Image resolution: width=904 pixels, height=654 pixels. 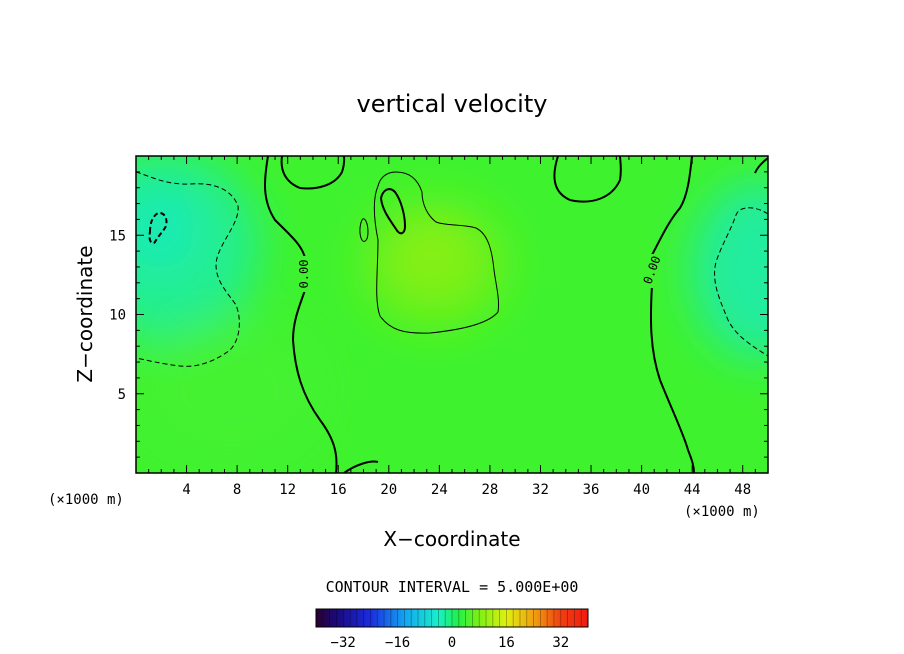 I want to click on x-tick-label: 28, so click(x=489, y=490).